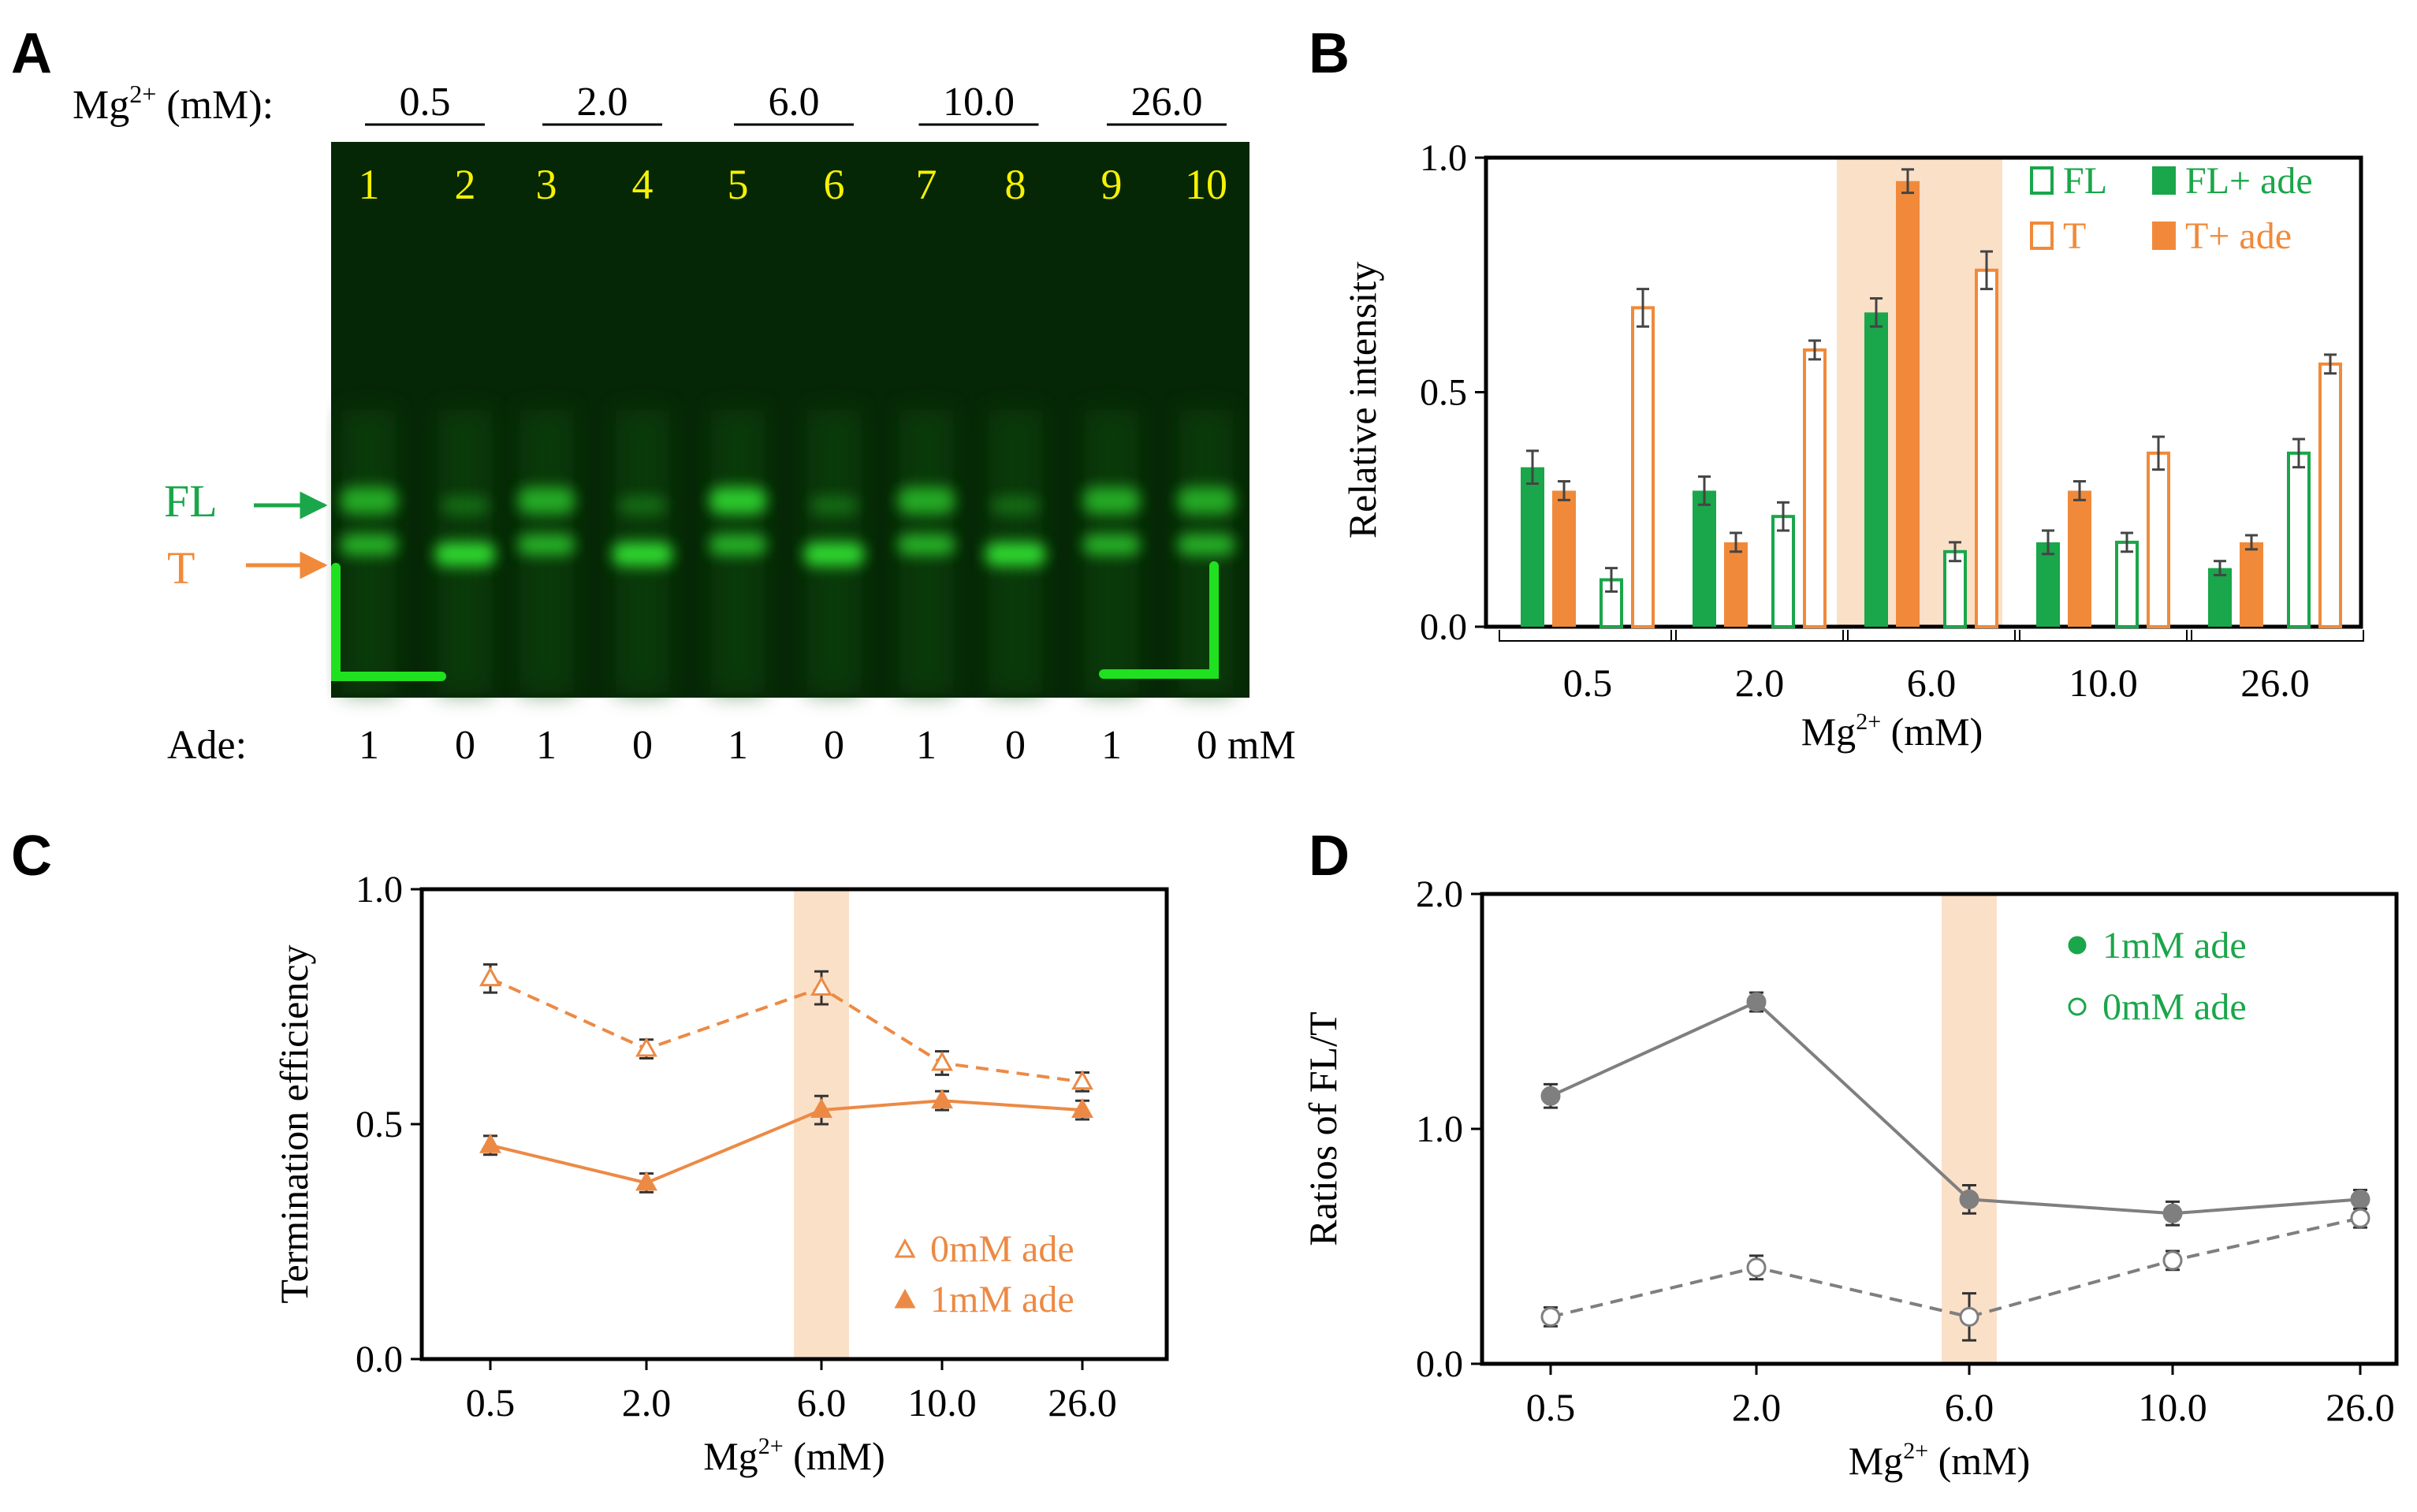 The width and height of the screenshot is (2417, 1512). Describe the element at coordinates (369, 185) in the screenshot. I see `lane-number: 1` at that location.